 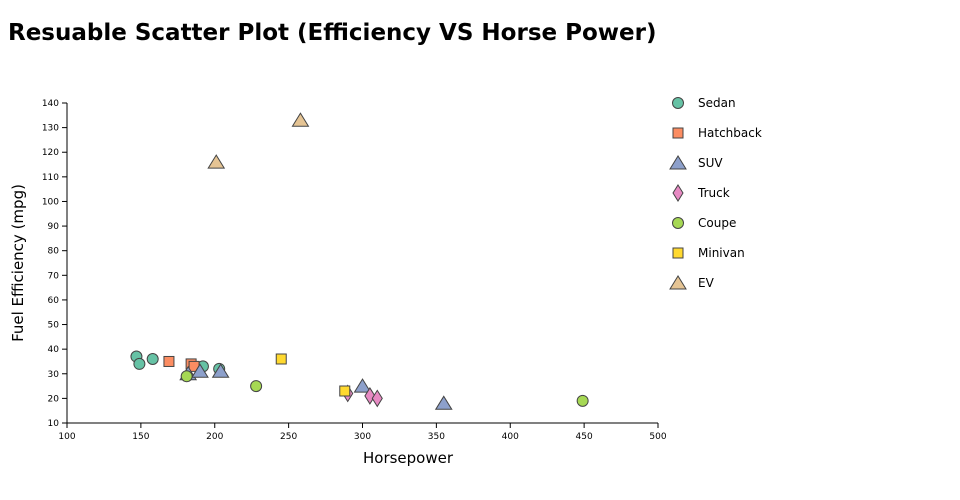 I want to click on x-tick-label: 350, so click(x=436, y=437).